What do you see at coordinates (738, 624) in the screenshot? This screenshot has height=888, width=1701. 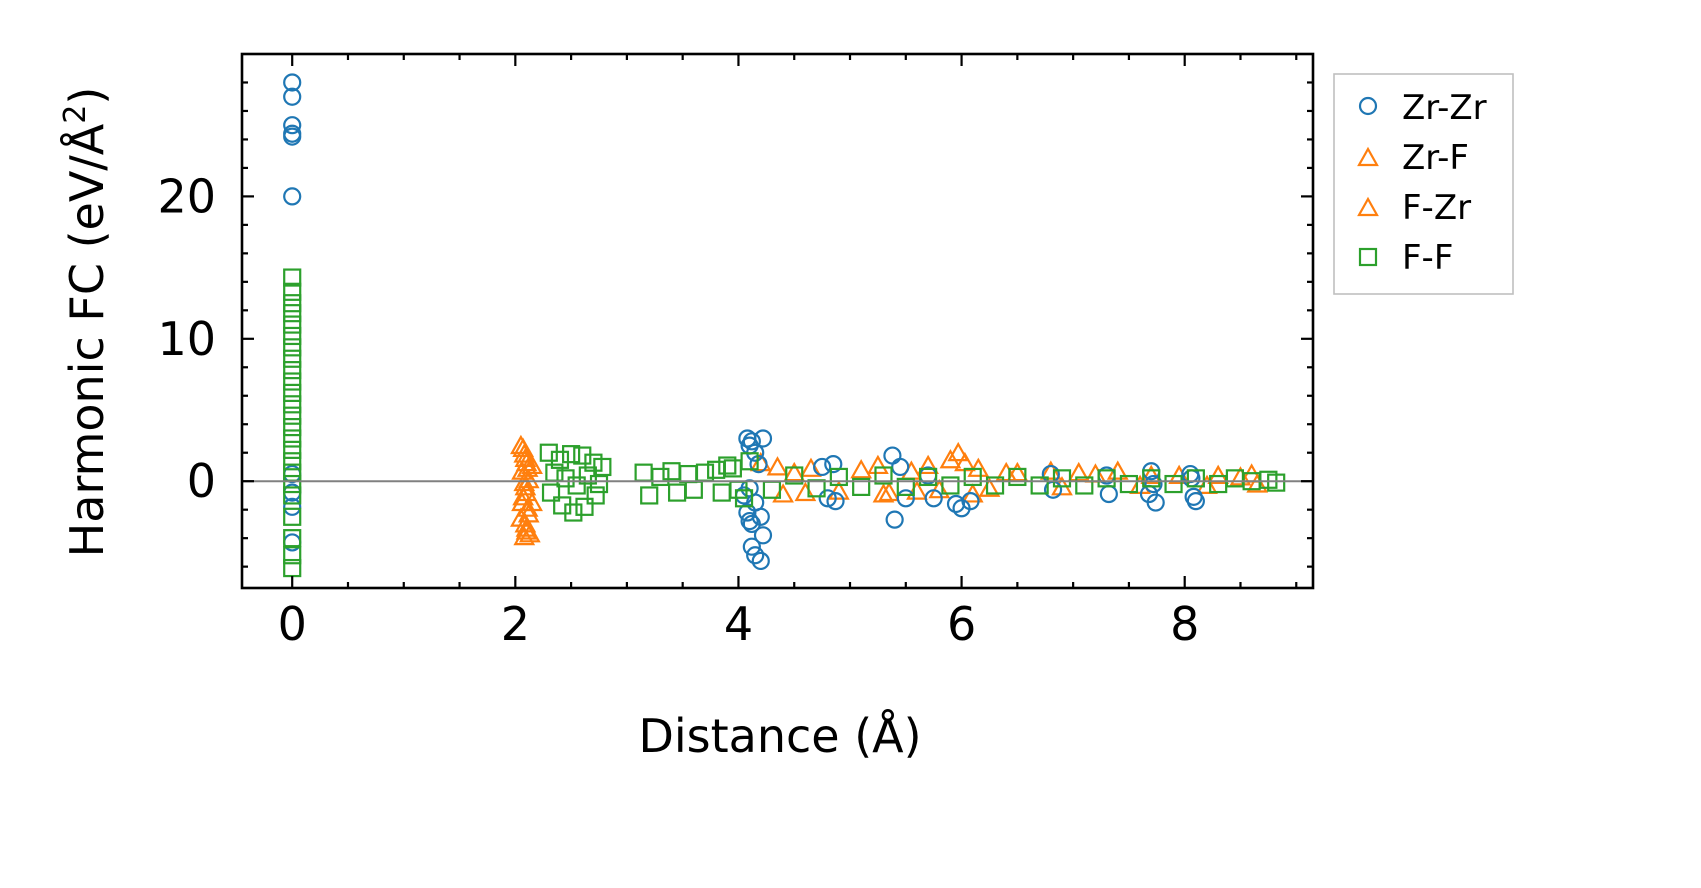 I see `x-tick-label: 4` at bounding box center [738, 624].